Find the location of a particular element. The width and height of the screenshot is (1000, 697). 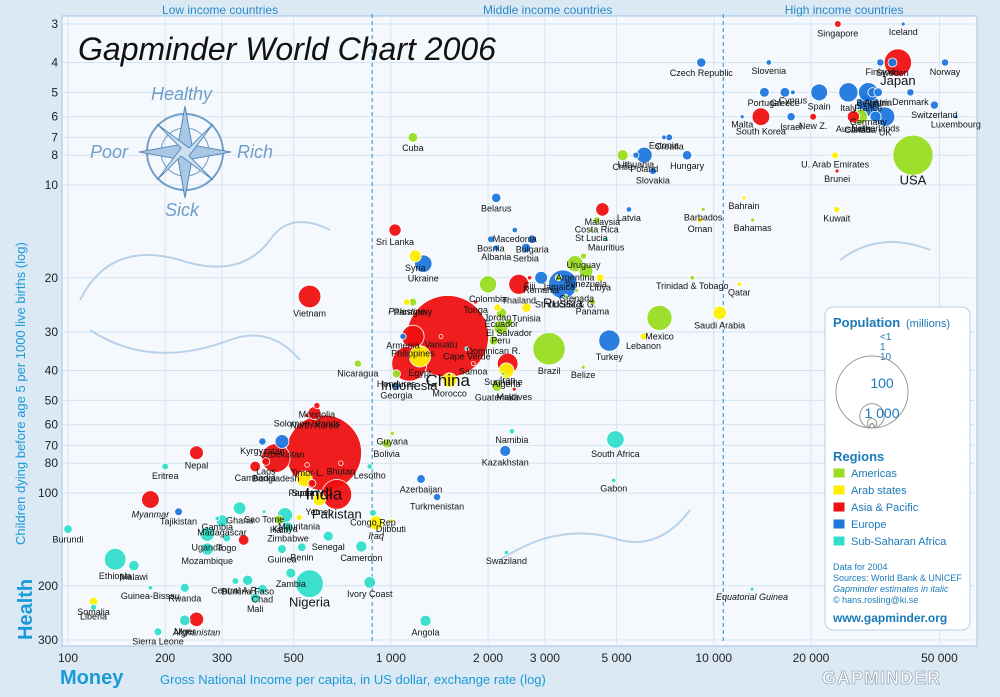

bubble-lebanon is located at coordinates (643, 336).